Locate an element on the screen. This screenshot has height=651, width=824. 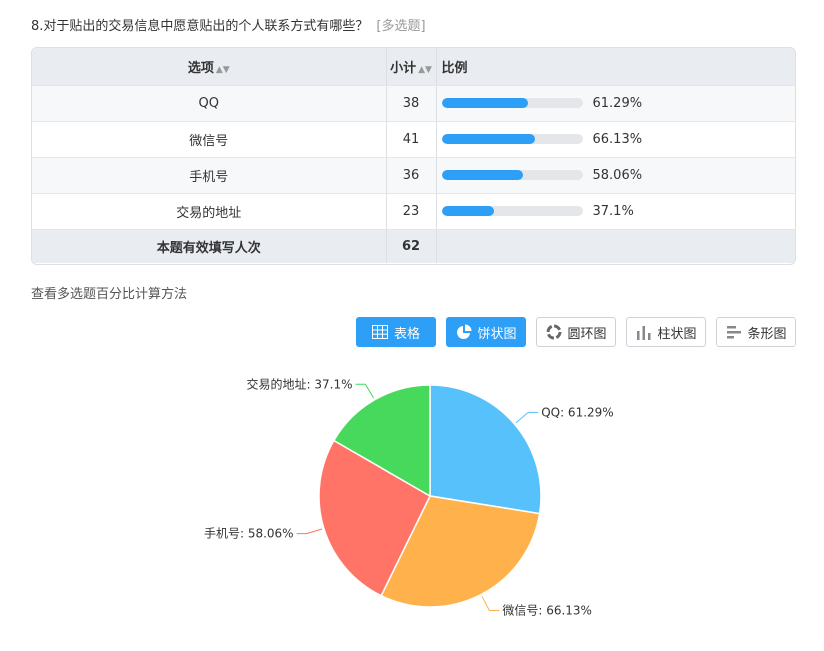
option-percent: 66.13% is located at coordinates (617, 139).